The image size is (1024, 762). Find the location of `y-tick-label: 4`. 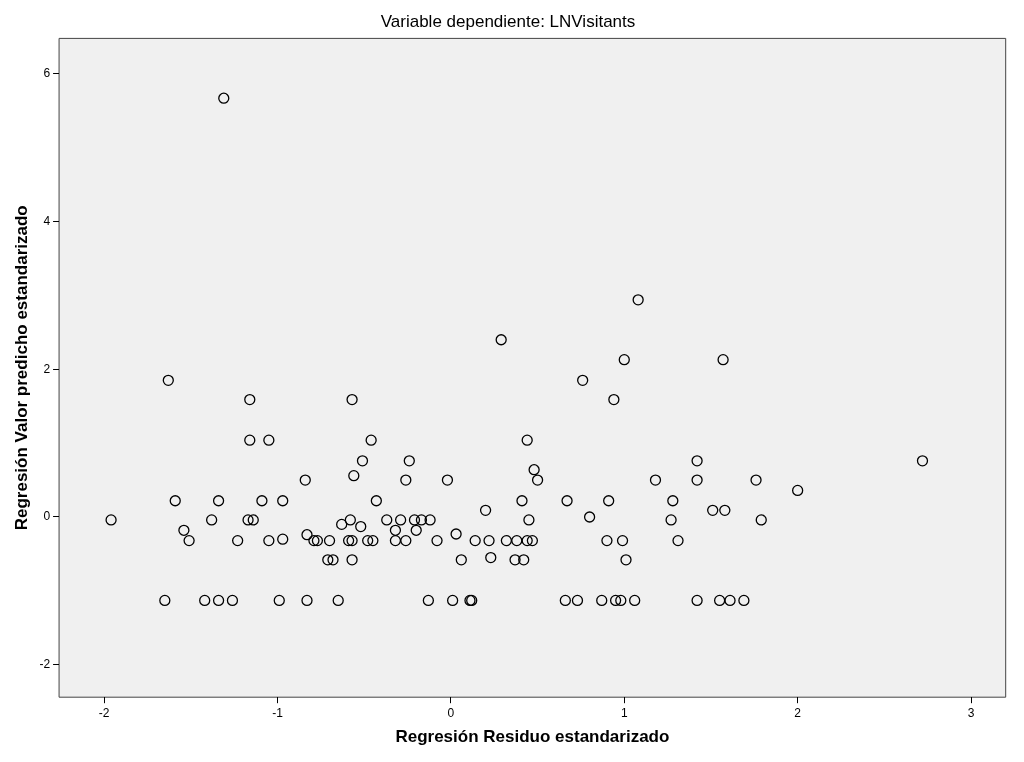

y-tick-label: 4 is located at coordinates (47, 220).